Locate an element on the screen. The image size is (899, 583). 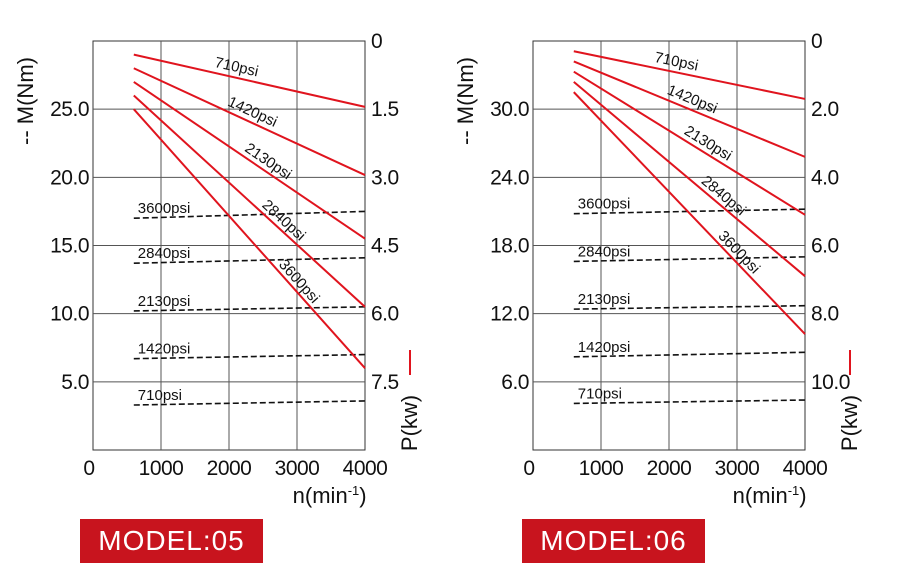
right-tick-label: 4.0 is located at coordinates (825, 177).